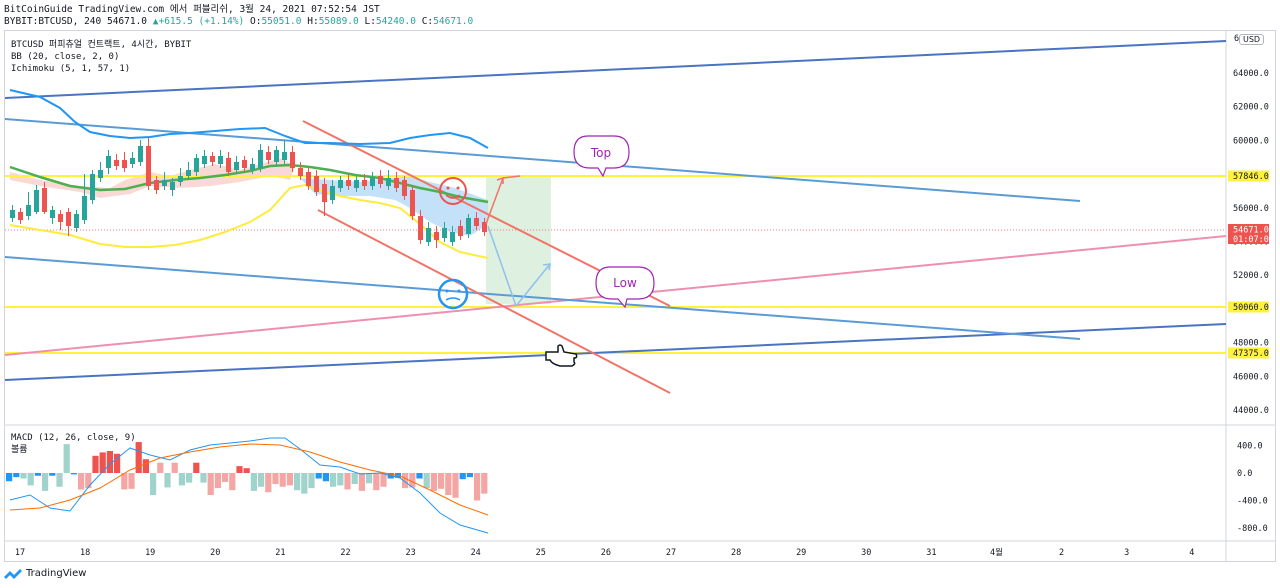  I want to click on macd-axis: 400.0 0.0 -400.0 -800.0, so click(1252, 488).